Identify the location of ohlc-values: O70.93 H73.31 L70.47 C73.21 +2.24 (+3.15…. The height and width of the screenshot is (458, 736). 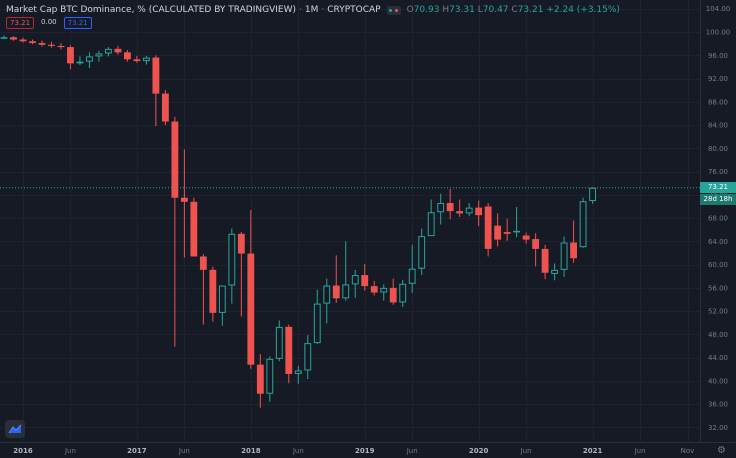
(513, 10).